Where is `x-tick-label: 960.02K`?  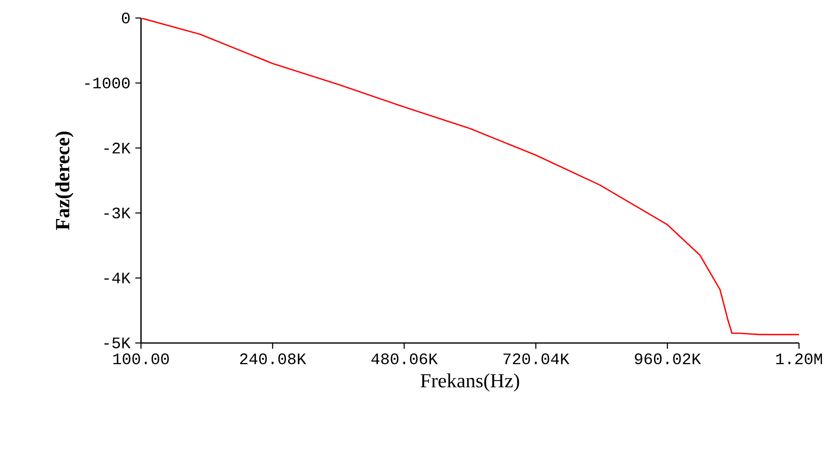
x-tick-label: 960.02K is located at coordinates (667, 358).